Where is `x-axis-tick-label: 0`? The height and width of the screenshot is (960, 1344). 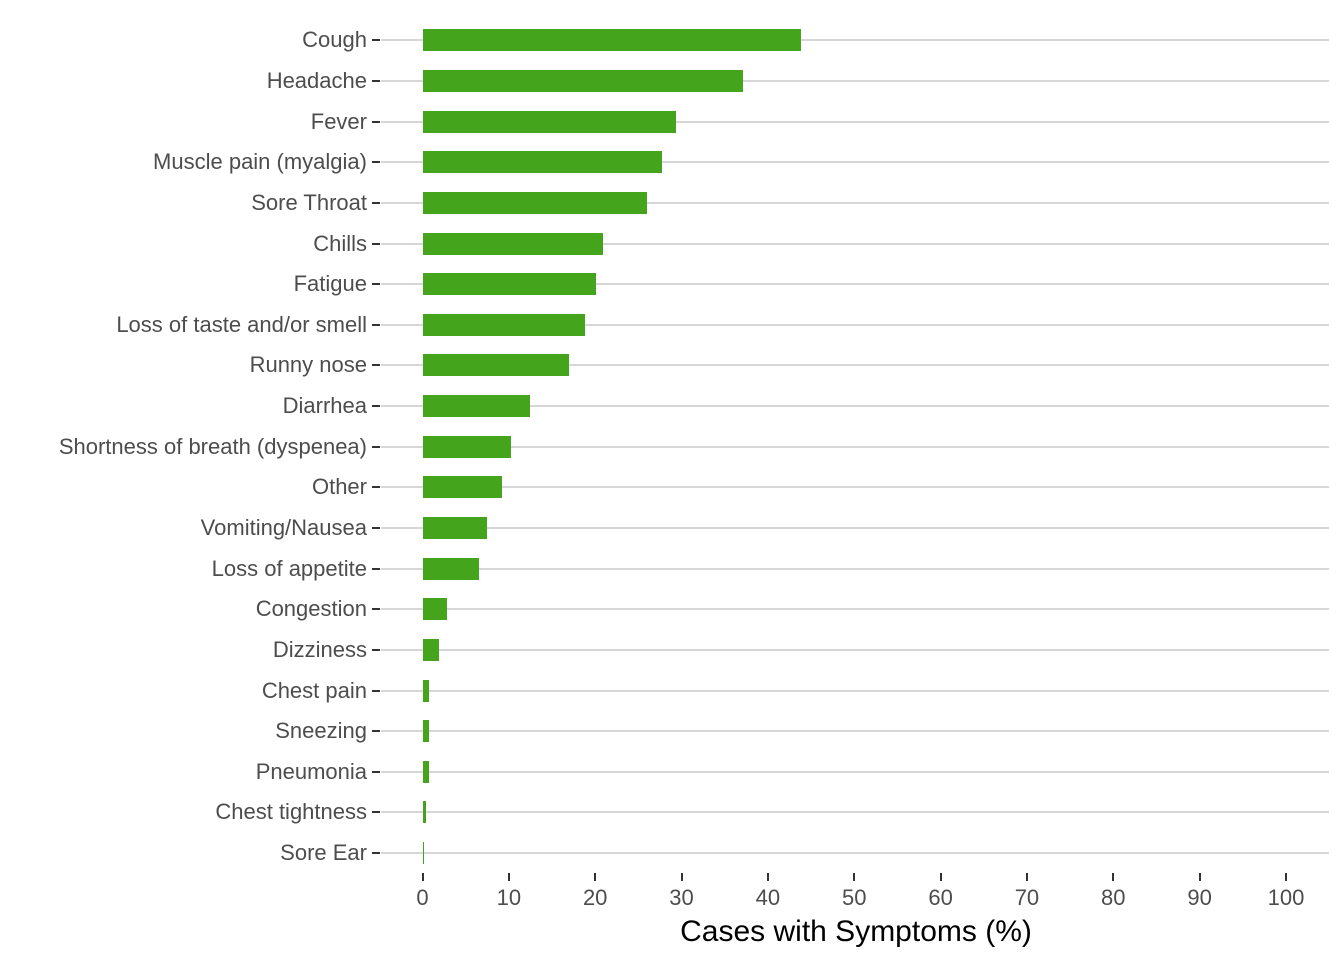
x-axis-tick-label: 0 is located at coordinates (422, 898).